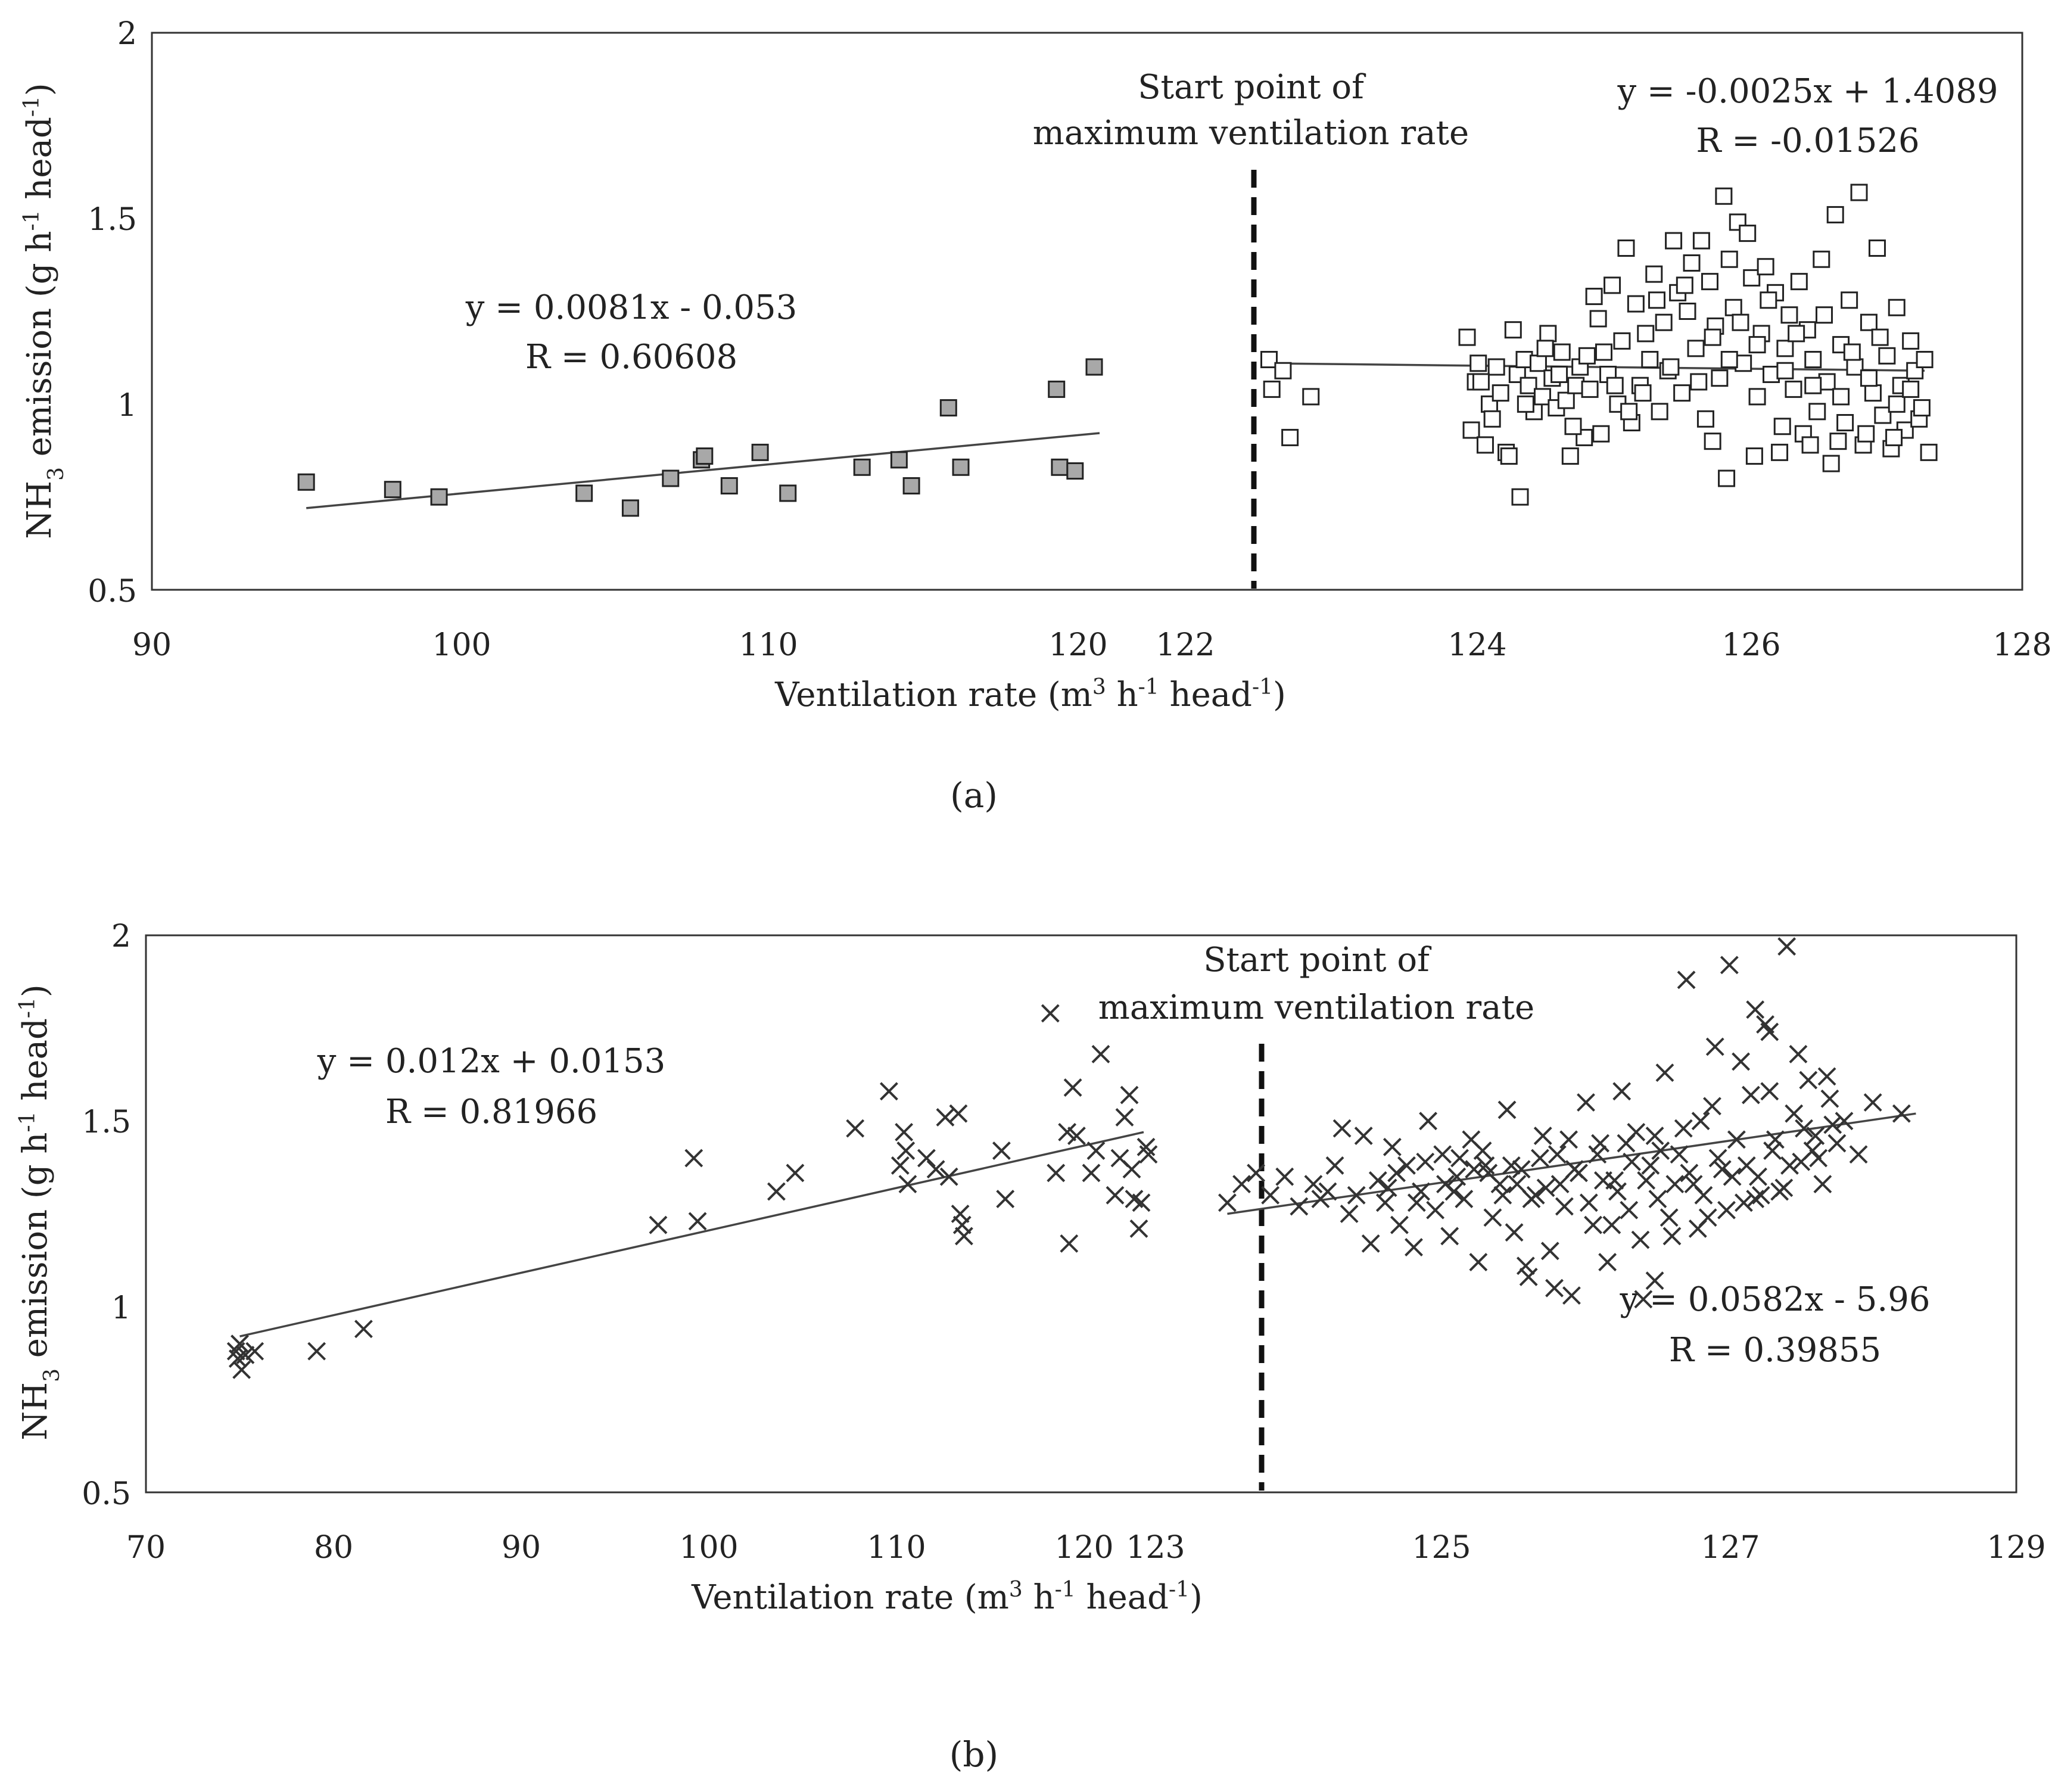 The width and height of the screenshot is (2058, 1792). What do you see at coordinates (1185, 645) in the screenshot?
I see `x-tick-label: 122` at bounding box center [1185, 645].